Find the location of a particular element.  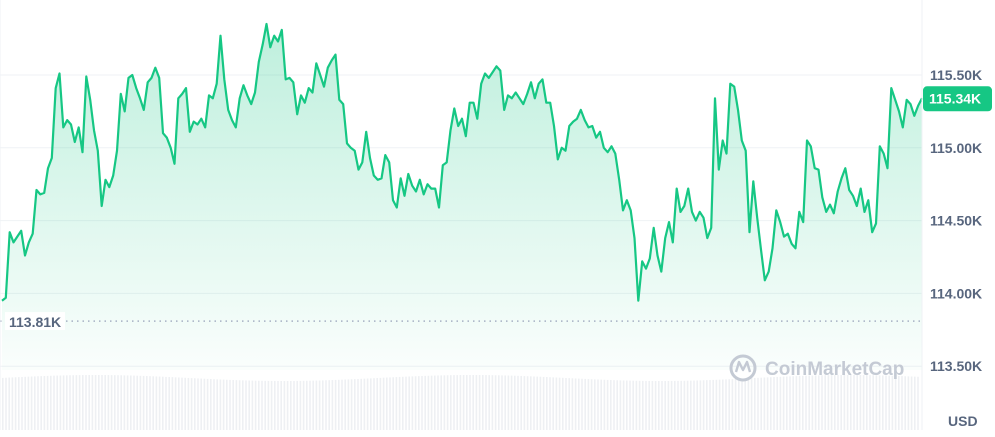

current-price-label: 115.34K is located at coordinates (955, 98).